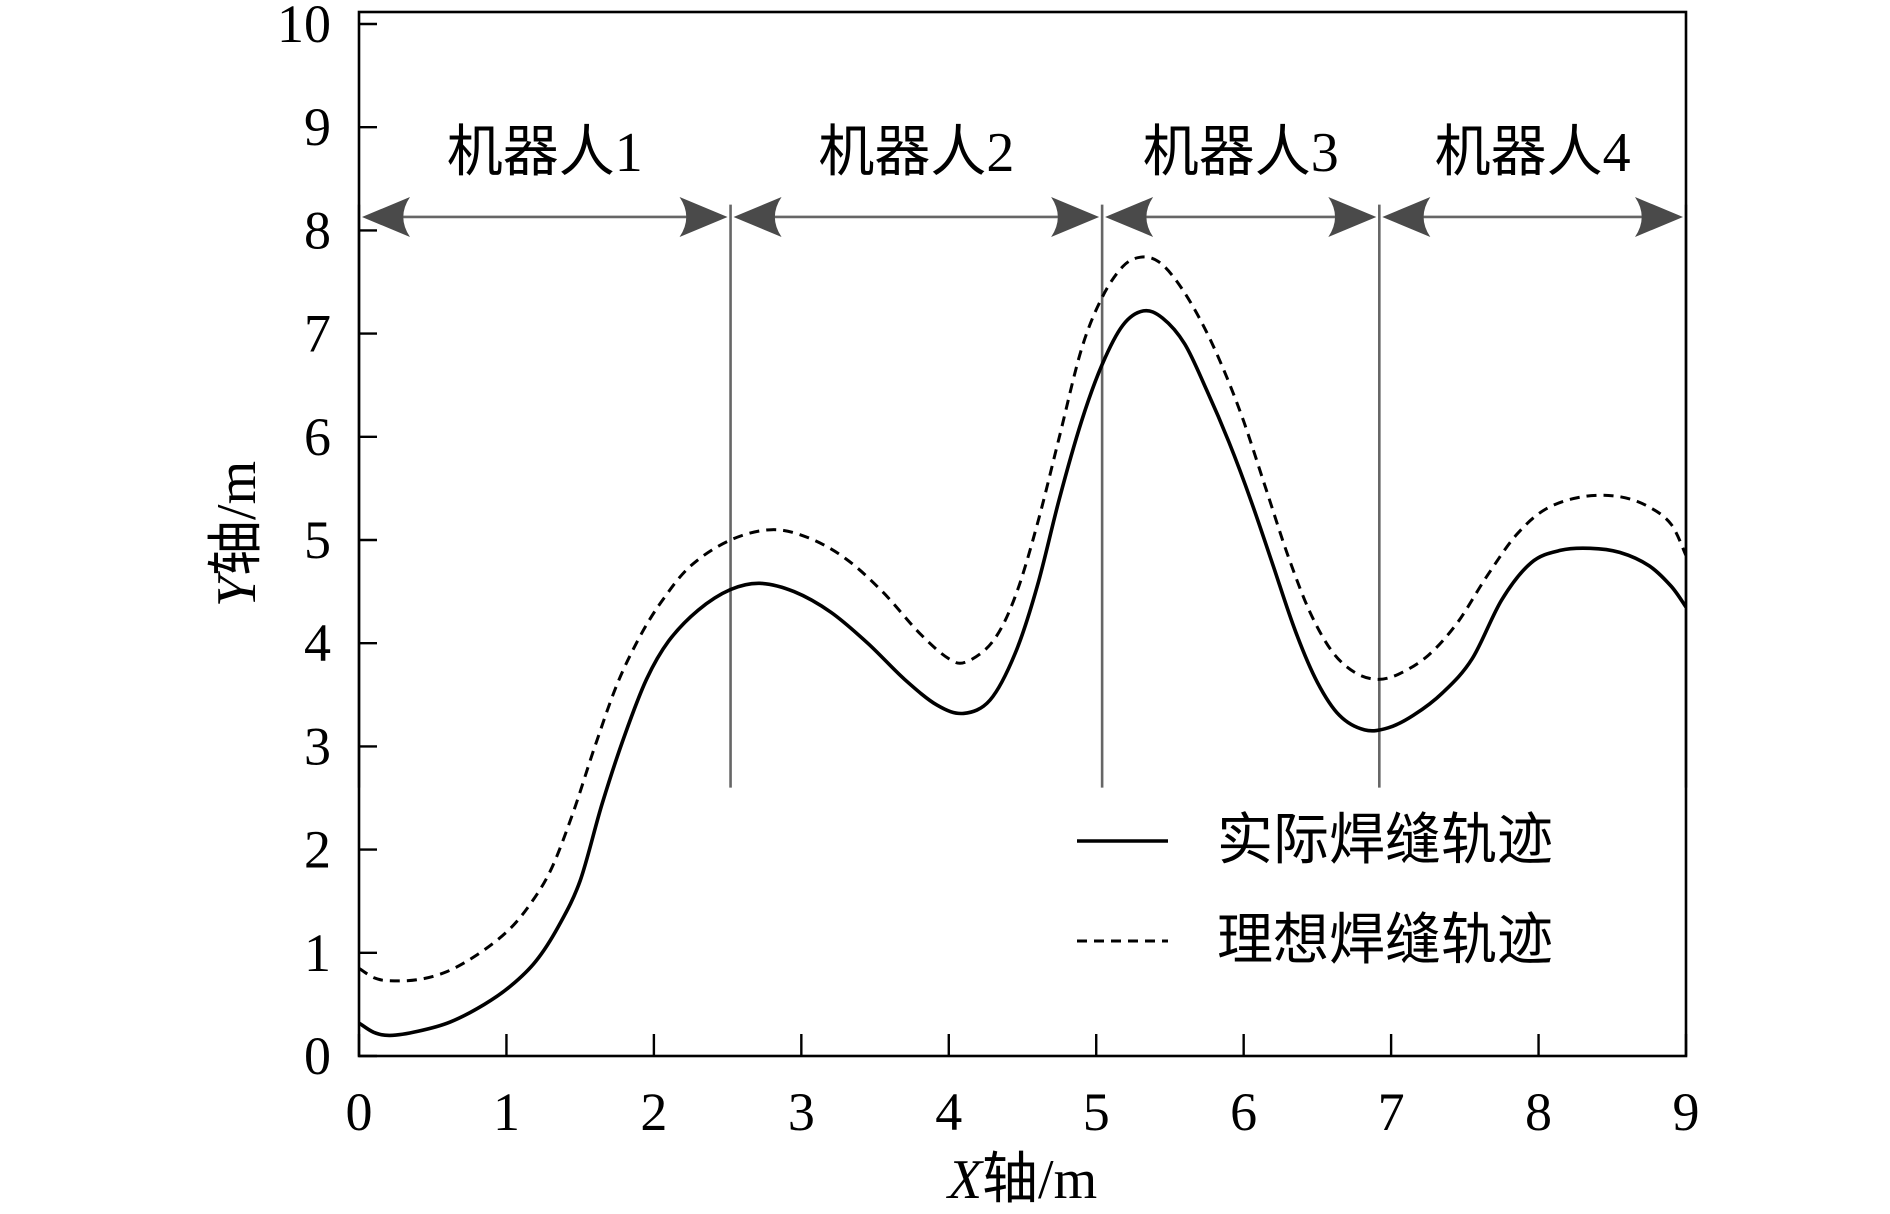 This screenshot has width=1890, height=1214. Describe the element at coordinates (1385, 841) in the screenshot. I see `legend-label: 实际焊缝轨迹` at that location.